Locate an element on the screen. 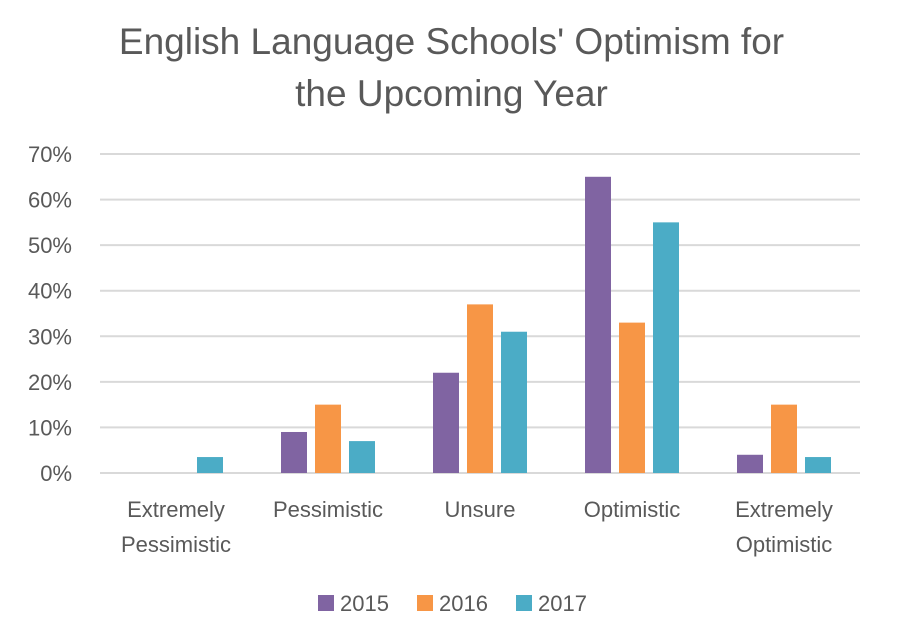 Image resolution: width=903 pixels, height=633 pixels. x-category-label-4-line-1: Optimistic is located at coordinates (784, 544).